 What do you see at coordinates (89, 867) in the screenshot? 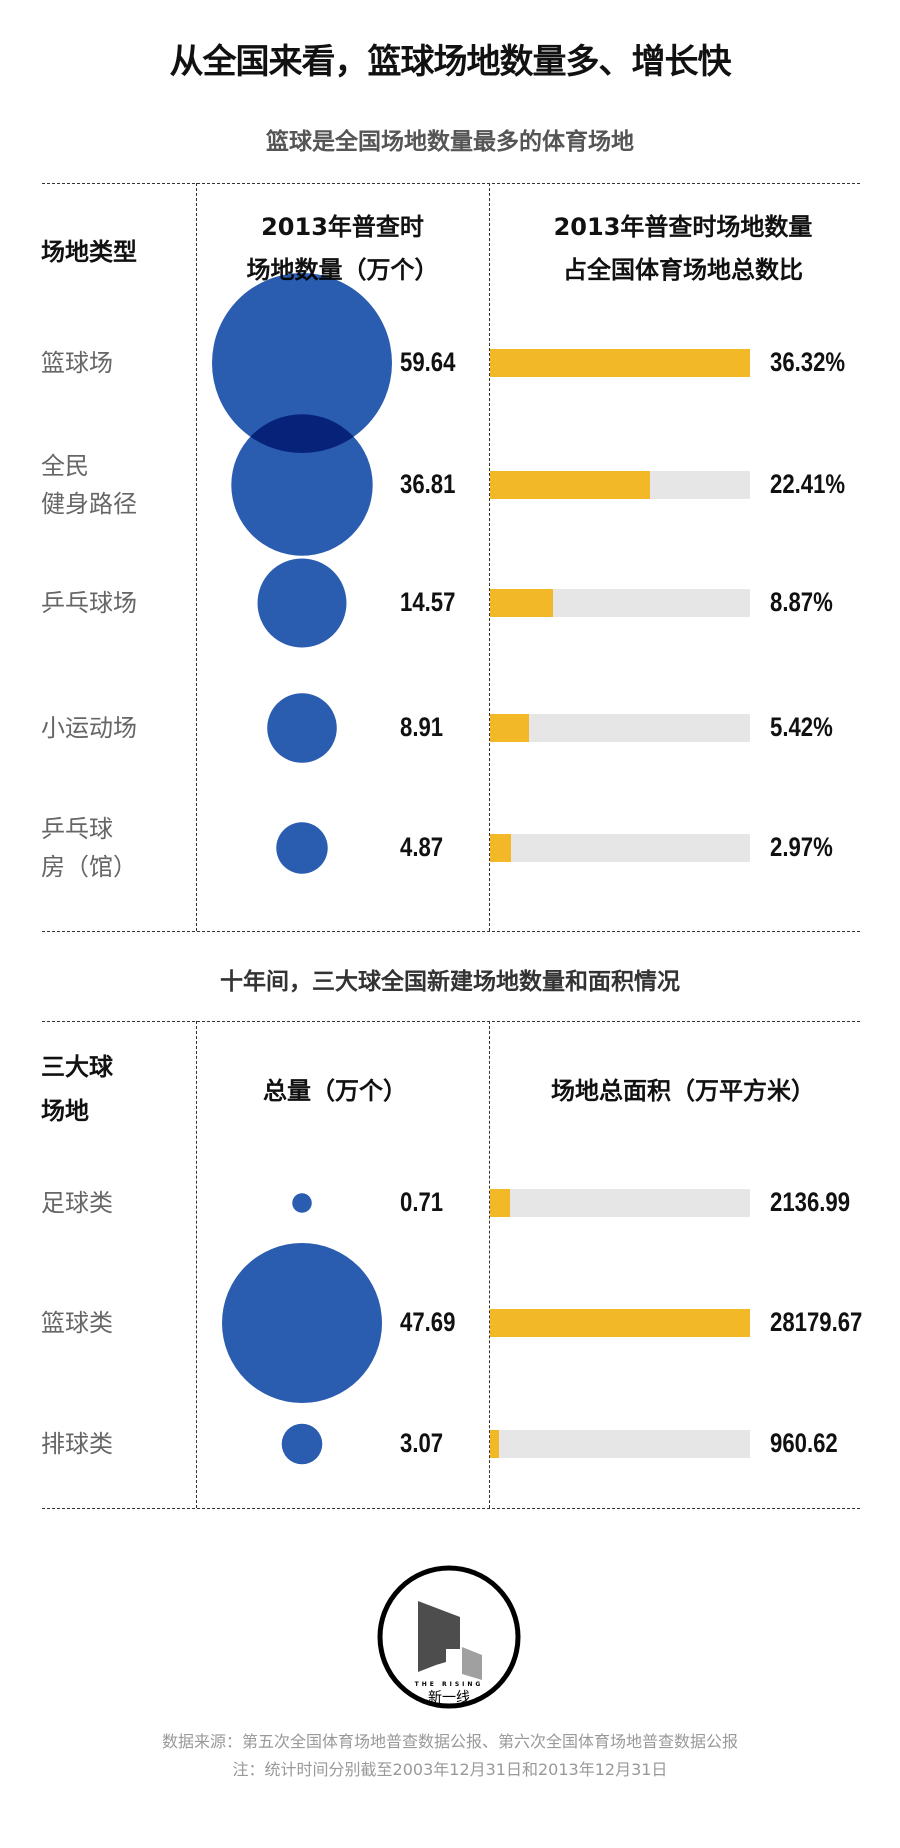
I see `row-label: 房（馆）` at bounding box center [89, 867].